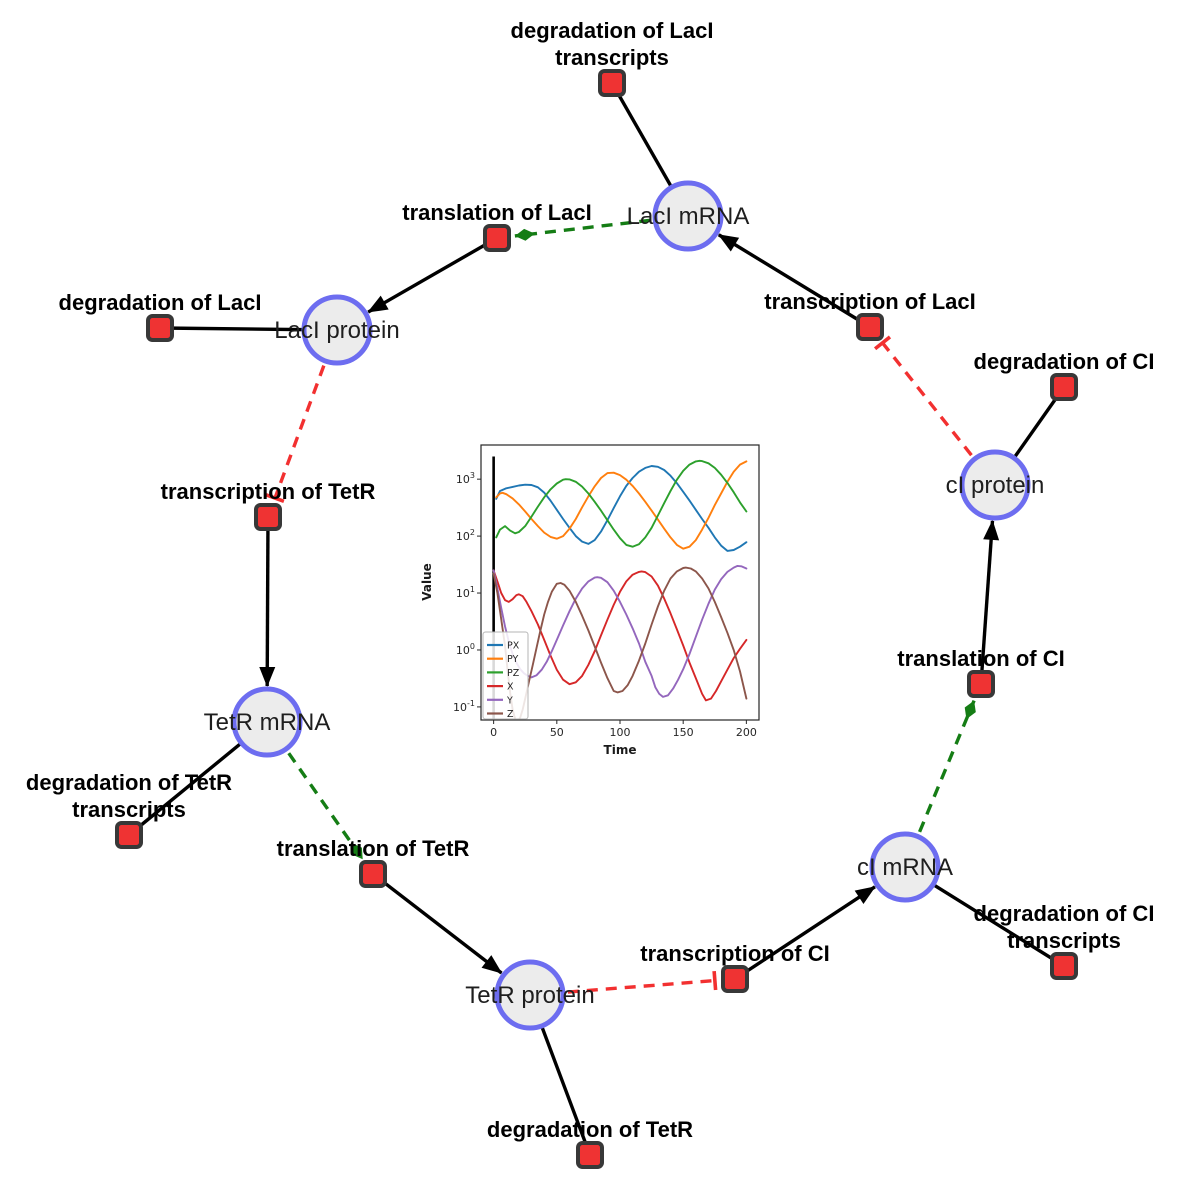  I want to click on x-tick-200: 200, so click(746, 732).